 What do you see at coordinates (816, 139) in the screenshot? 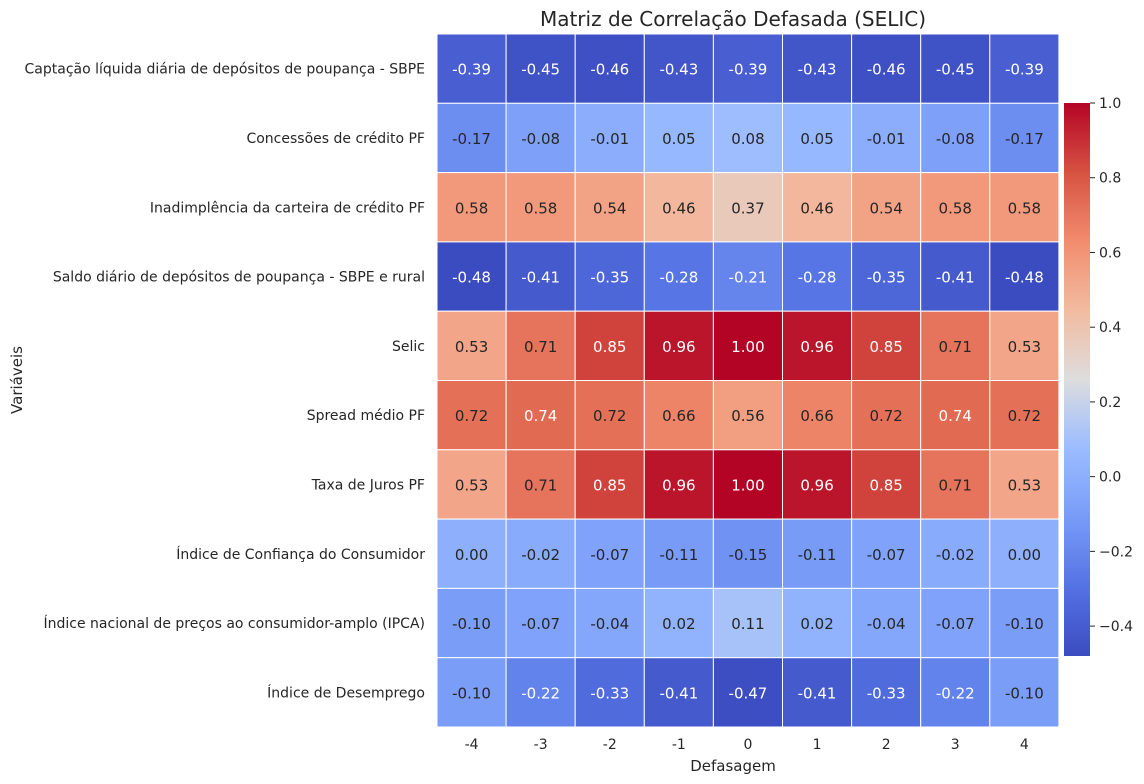
I see `cell-value-label: 0.05` at bounding box center [816, 139].